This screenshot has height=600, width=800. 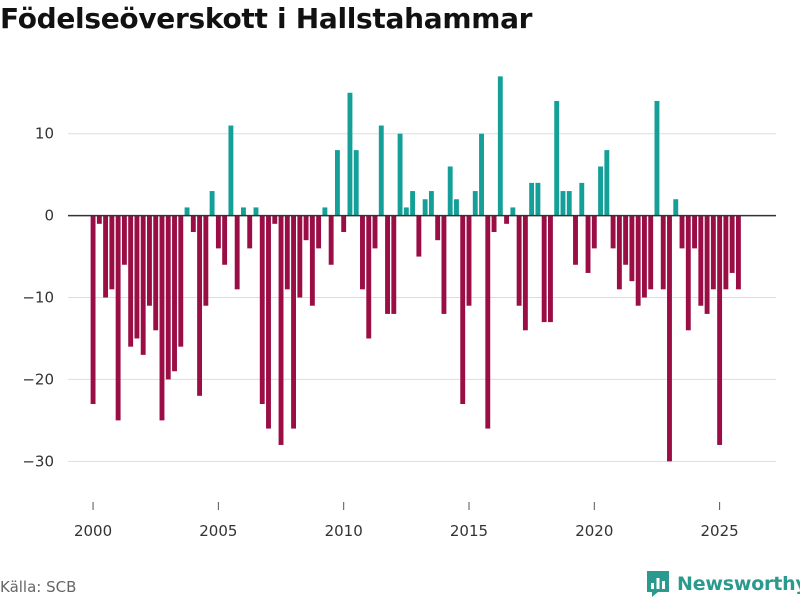 I want to click on y-tick-label: 10, so click(x=44, y=134).